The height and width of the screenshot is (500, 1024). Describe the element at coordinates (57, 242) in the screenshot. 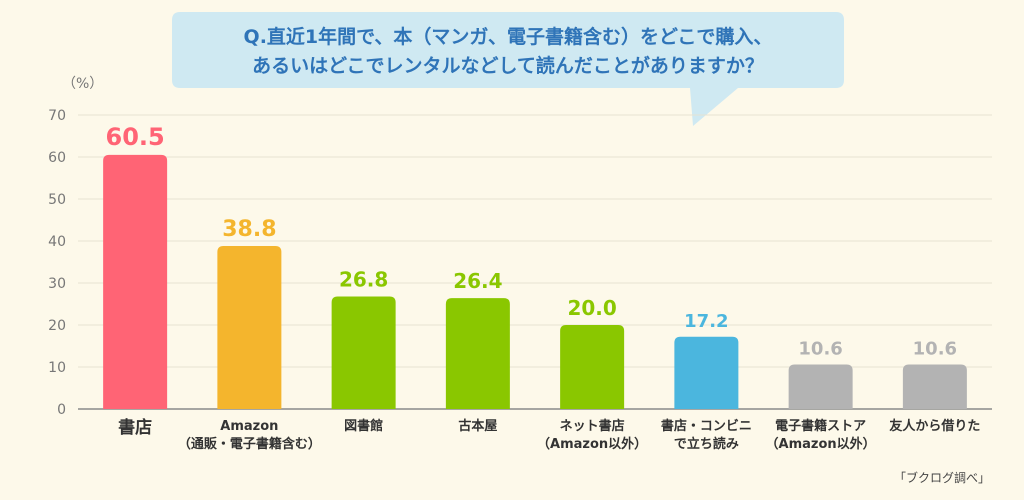

I see `y-tick-label: 40` at that location.